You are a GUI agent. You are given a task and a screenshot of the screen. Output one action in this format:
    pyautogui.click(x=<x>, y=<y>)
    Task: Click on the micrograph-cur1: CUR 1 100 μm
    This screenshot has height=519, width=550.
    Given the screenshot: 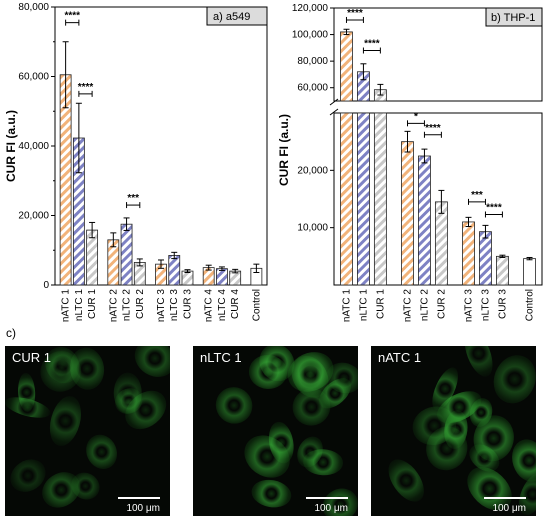 What is the action you would take?
    pyautogui.click(x=87, y=431)
    